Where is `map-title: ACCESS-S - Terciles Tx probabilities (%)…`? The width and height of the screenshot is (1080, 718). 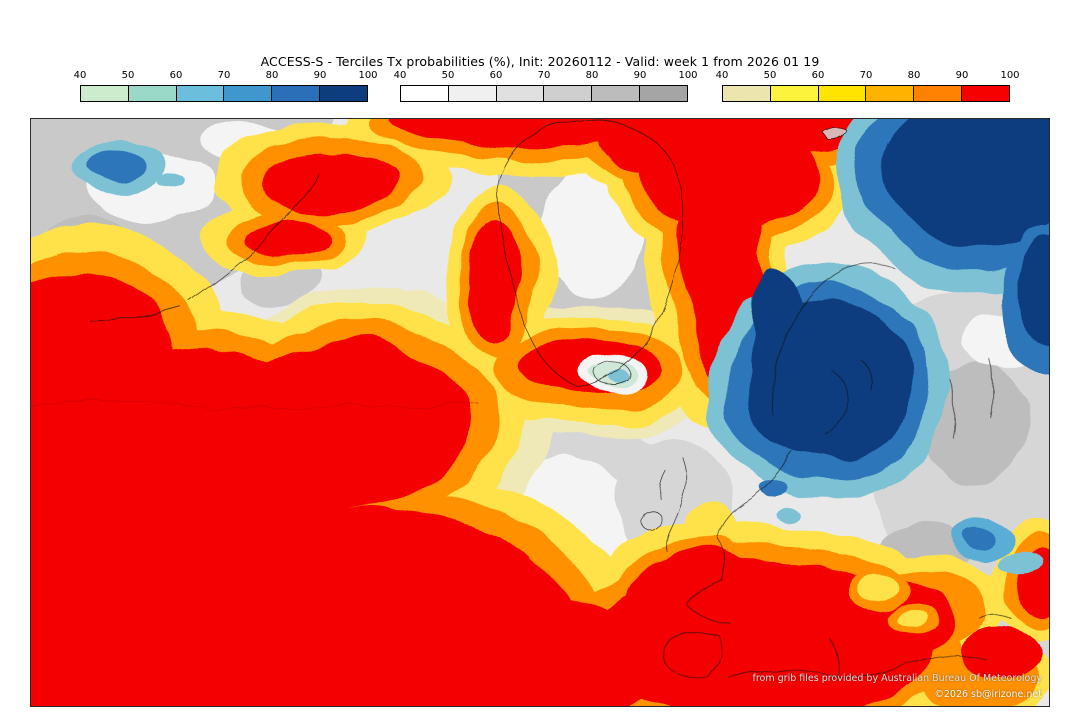
map-title: ACCESS-S - Terciles Tx probabilities (%)… is located at coordinates (540, 61).